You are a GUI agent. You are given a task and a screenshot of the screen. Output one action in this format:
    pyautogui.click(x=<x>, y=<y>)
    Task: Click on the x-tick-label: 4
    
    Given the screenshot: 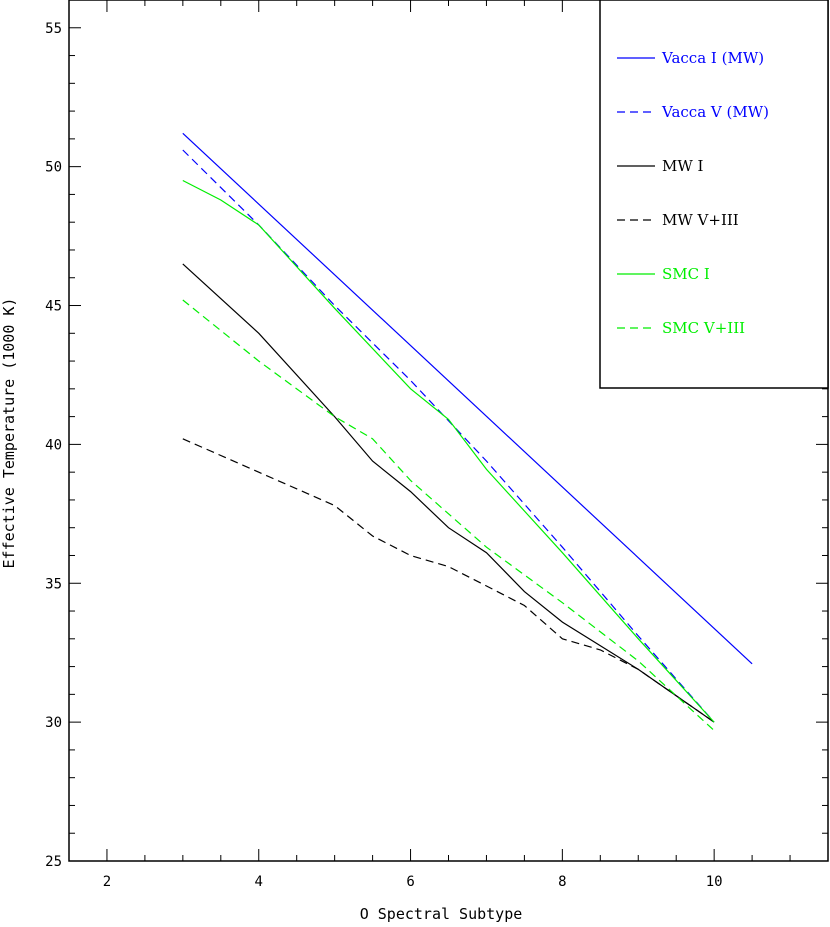 What is the action you would take?
    pyautogui.click(x=259, y=882)
    